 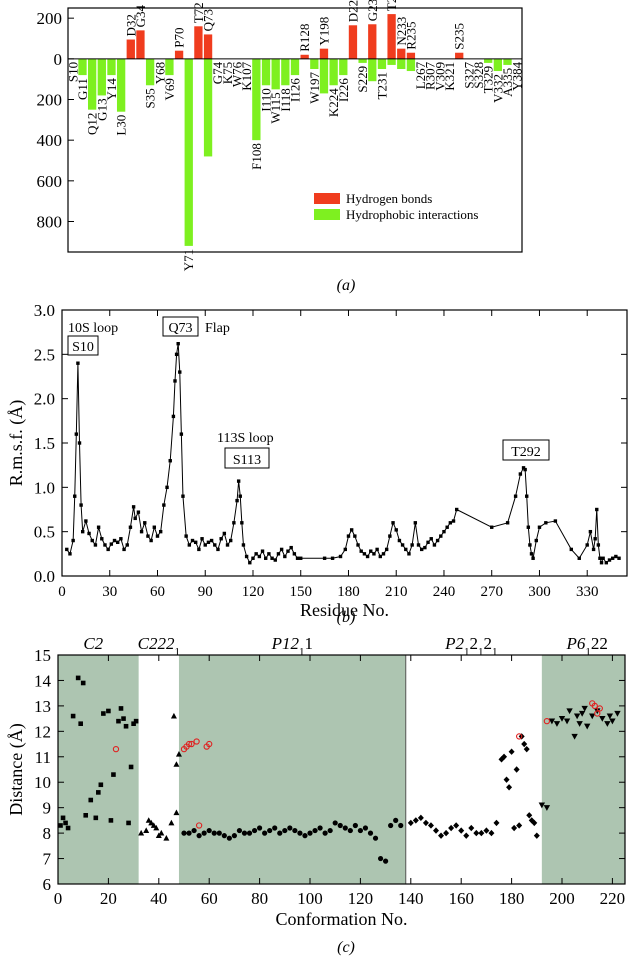 What do you see at coordinates (587, 592) in the screenshot?
I see `x-tick-label: 330` at bounding box center [587, 592].